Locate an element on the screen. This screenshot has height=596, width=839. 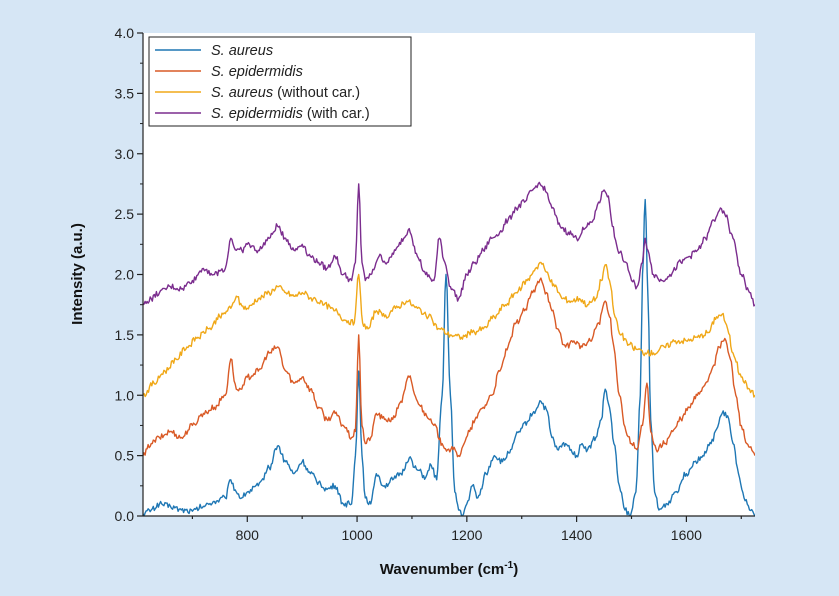
x-axis-title-superscript: -1 is located at coordinates (508, 565).